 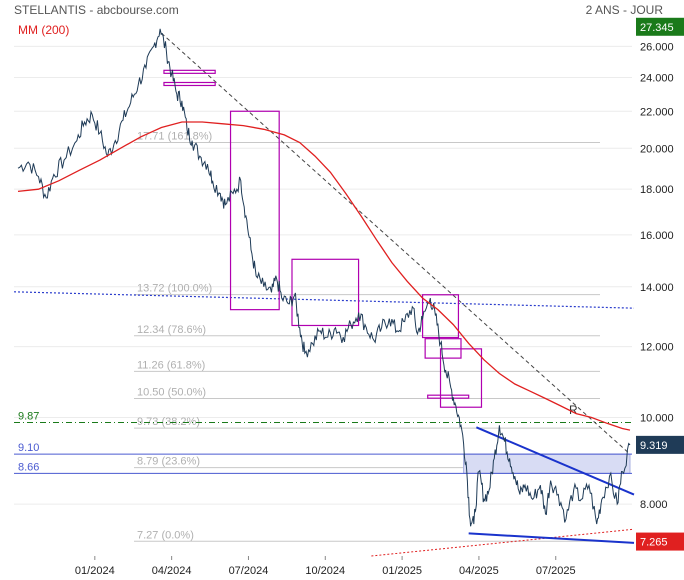 I want to click on reference-line-label: 9.10, so click(x=28, y=448).